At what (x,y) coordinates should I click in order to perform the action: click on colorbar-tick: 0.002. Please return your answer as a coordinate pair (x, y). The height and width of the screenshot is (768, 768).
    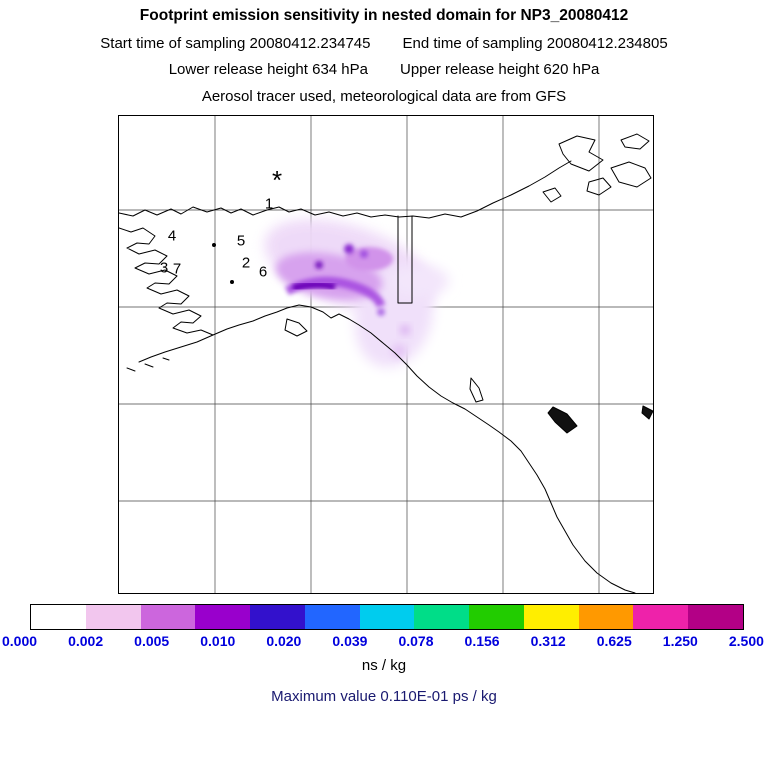
    Looking at the image, I should click on (86, 641).